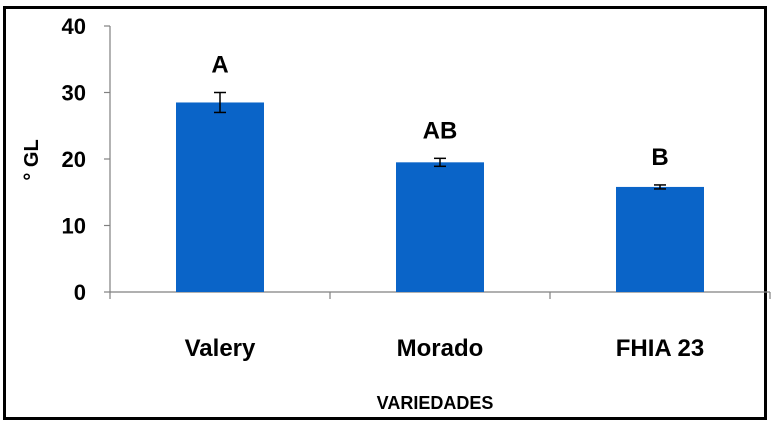 The height and width of the screenshot is (423, 774). Describe the element at coordinates (219, 65) in the screenshot. I see `significance-label: A` at that location.